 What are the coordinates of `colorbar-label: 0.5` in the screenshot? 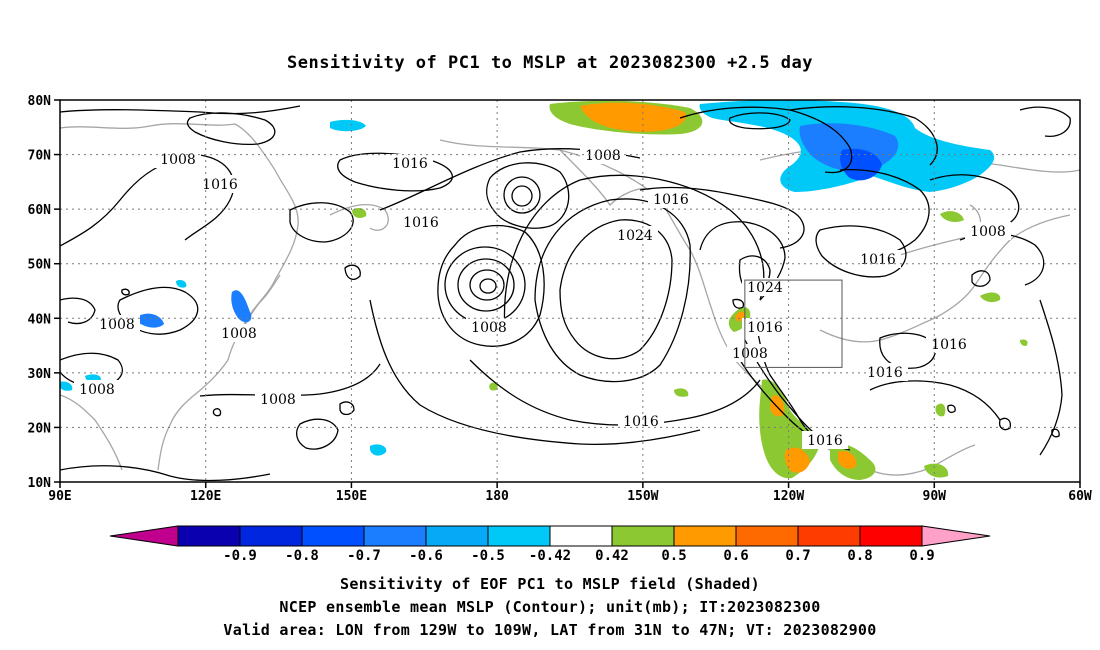 It's located at (673, 556).